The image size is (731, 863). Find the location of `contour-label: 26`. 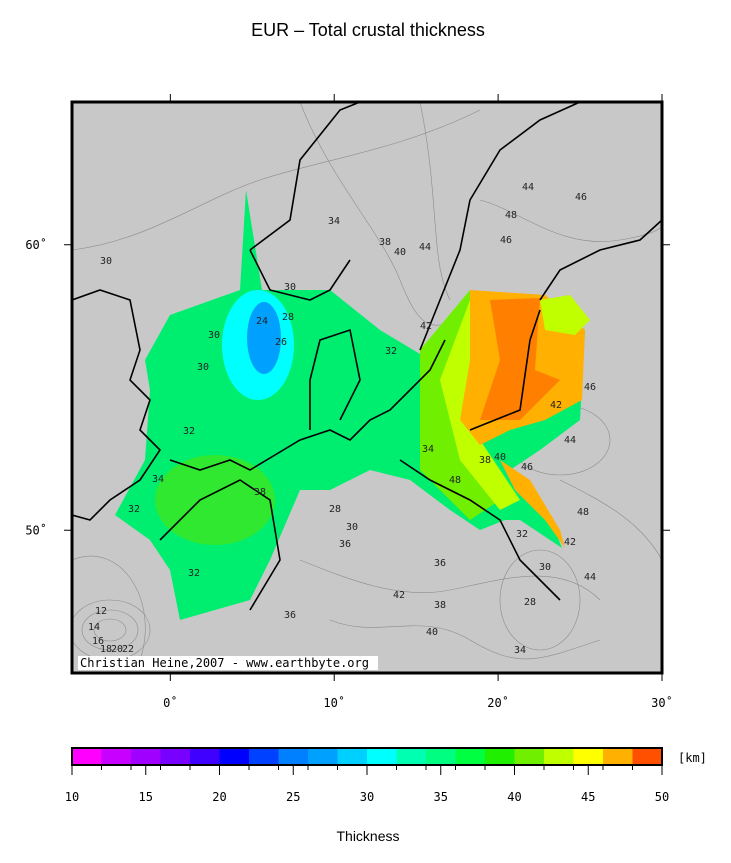

contour-label: 26 is located at coordinates (281, 342).